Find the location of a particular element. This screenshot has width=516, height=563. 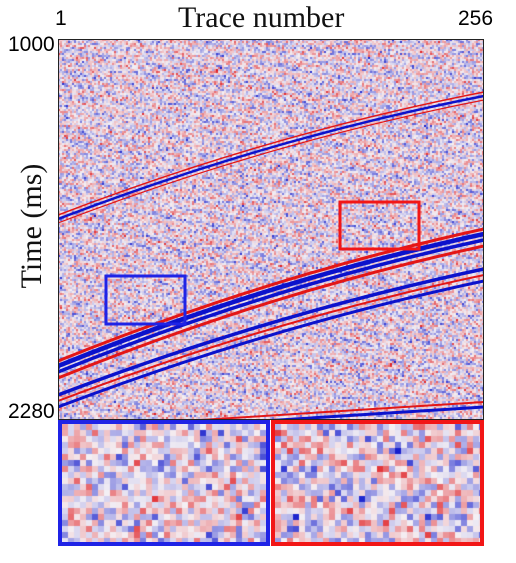

x-tick-last: 256 is located at coordinates (476, 18).